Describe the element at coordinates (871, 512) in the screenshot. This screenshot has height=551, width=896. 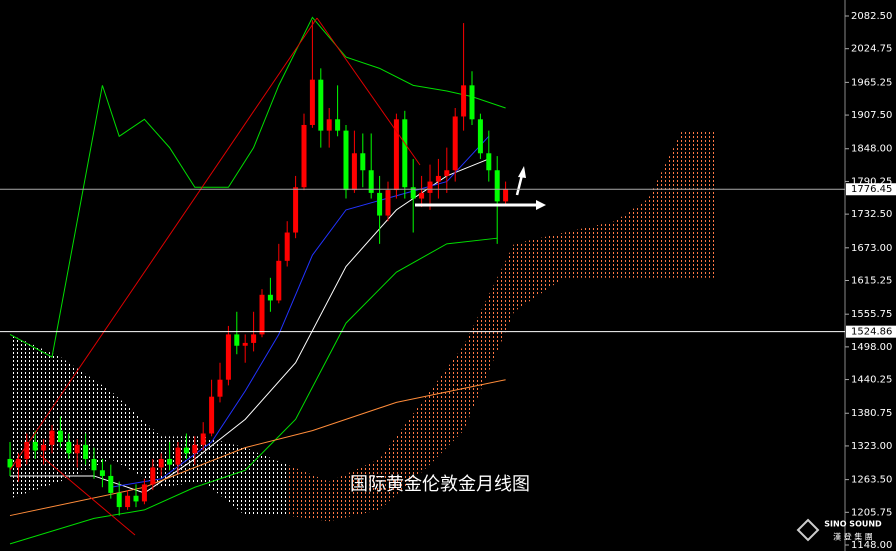
I see `y-tick-label: 1205.75` at that location.